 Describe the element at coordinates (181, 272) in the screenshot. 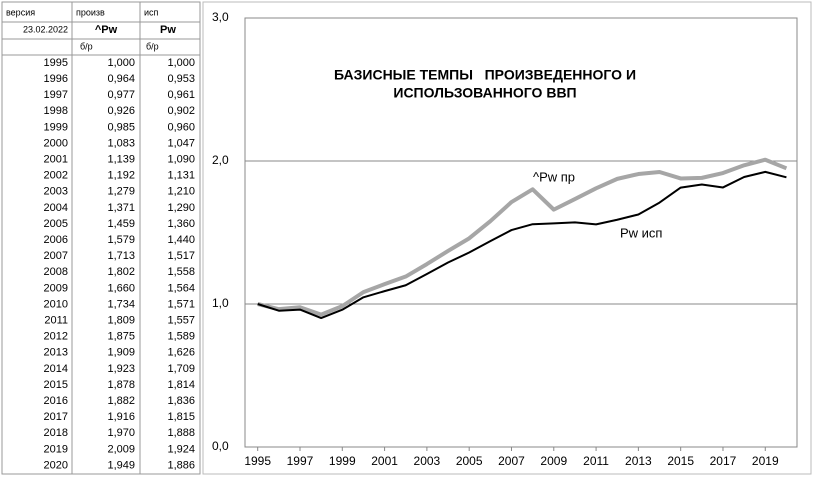

I see `table-cell: 1,558` at that location.